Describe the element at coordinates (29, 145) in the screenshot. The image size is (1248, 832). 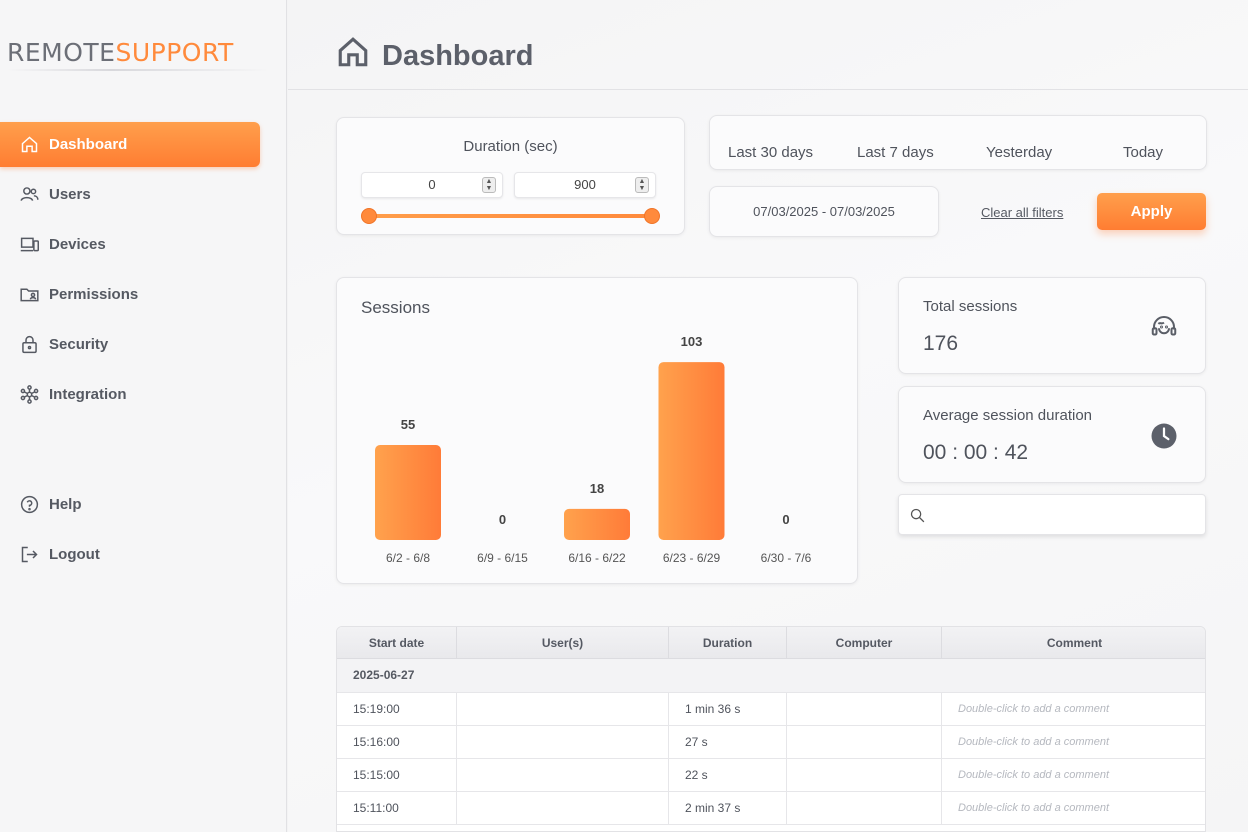
I see `home-icon` at that location.